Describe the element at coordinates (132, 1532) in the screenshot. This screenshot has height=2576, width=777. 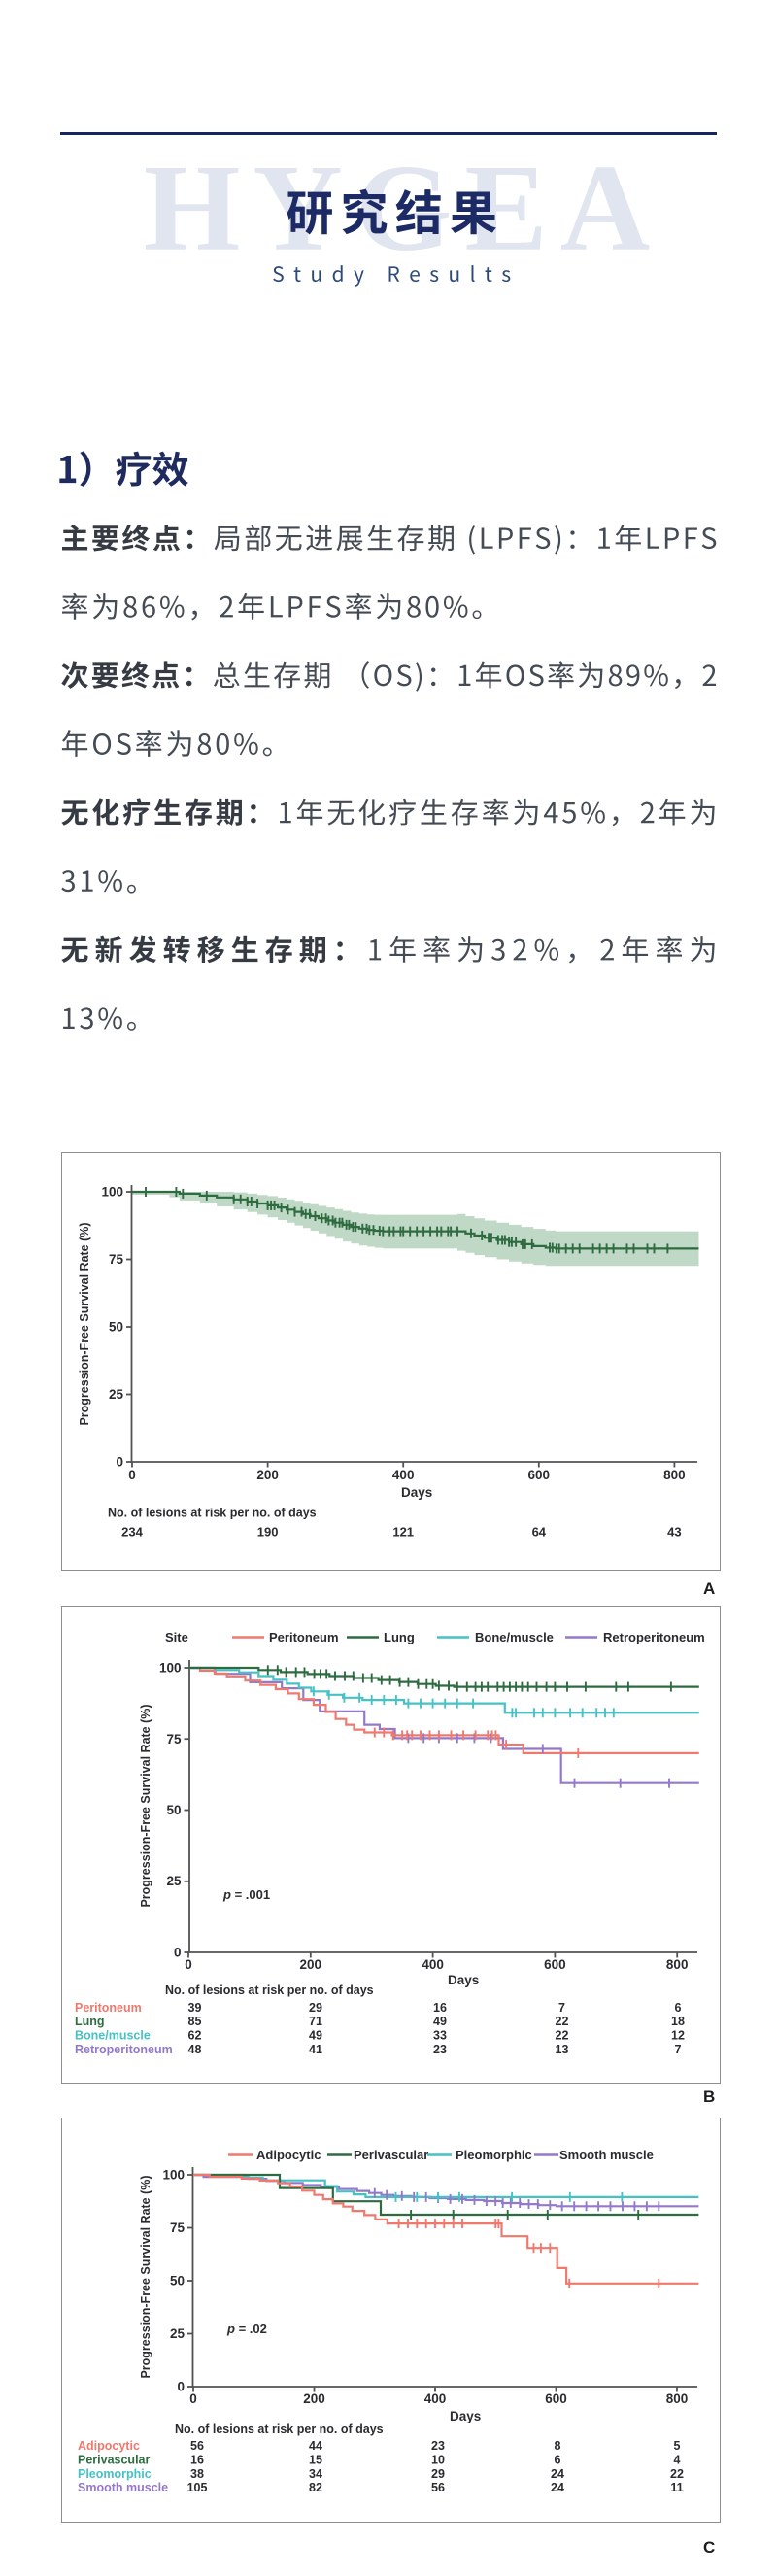
I see `svg-text: 234` at that location.